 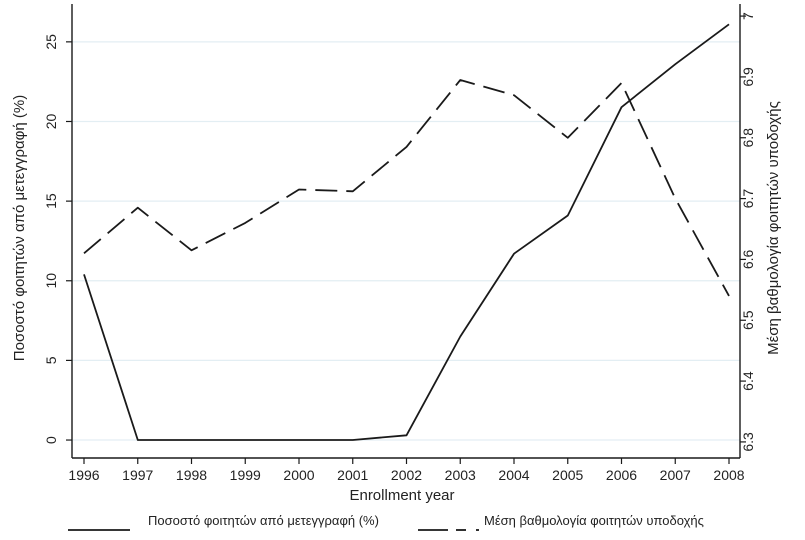 I want to click on x-tick-label: 2003, so click(x=460, y=475).